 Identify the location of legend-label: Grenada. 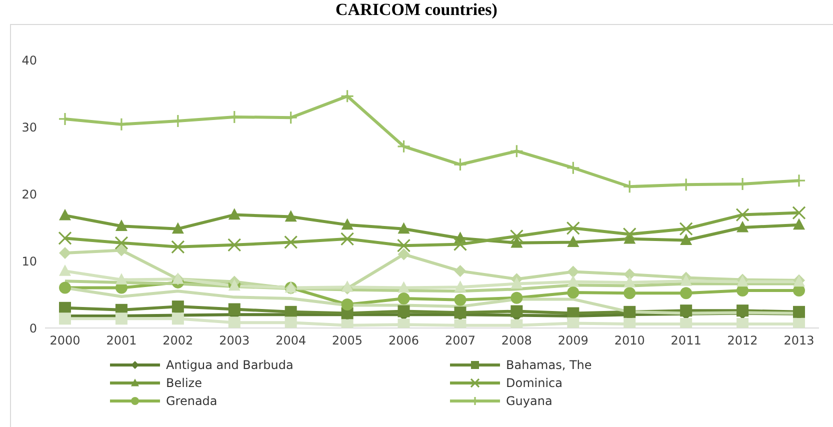
(192, 401).